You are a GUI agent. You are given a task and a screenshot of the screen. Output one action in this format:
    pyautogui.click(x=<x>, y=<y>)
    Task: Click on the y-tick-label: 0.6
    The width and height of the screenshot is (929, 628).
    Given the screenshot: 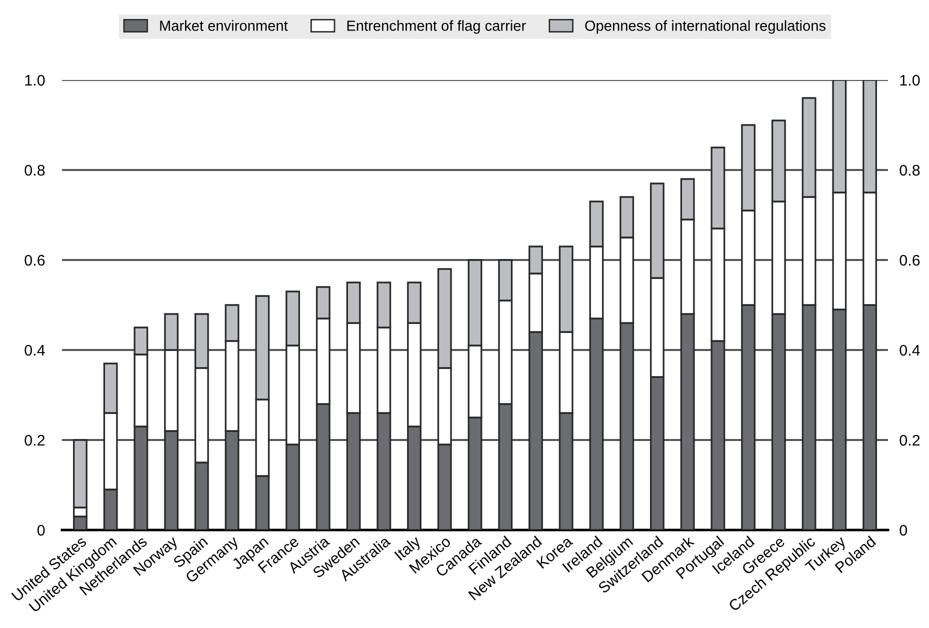 What is the action you would take?
    pyautogui.click(x=34, y=260)
    